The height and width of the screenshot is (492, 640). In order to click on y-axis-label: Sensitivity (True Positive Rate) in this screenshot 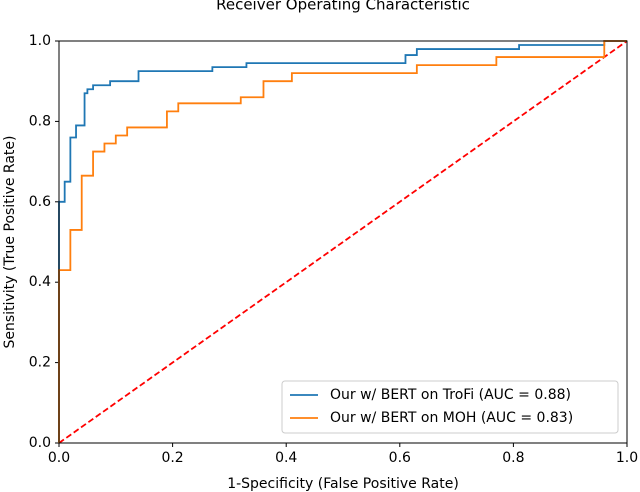, I will do `click(10, 242)`.